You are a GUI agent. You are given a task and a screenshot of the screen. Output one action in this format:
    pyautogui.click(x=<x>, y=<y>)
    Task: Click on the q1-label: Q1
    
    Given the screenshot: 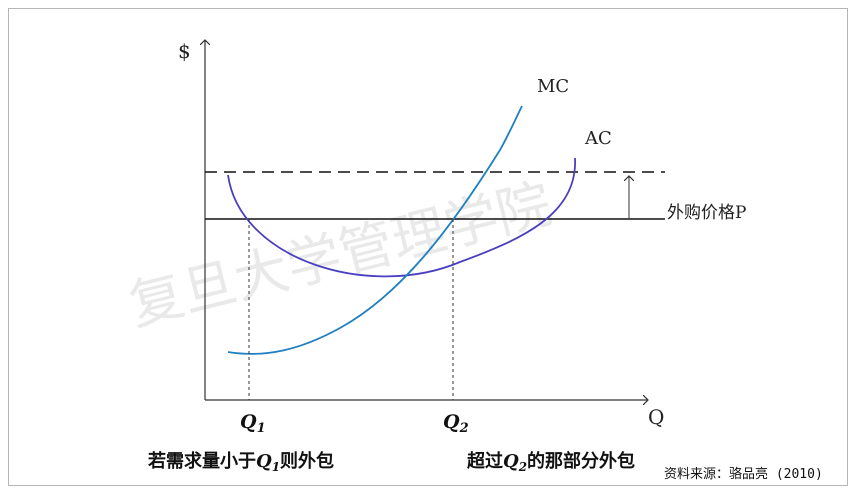 What is the action you would take?
    pyautogui.click(x=253, y=423)
    